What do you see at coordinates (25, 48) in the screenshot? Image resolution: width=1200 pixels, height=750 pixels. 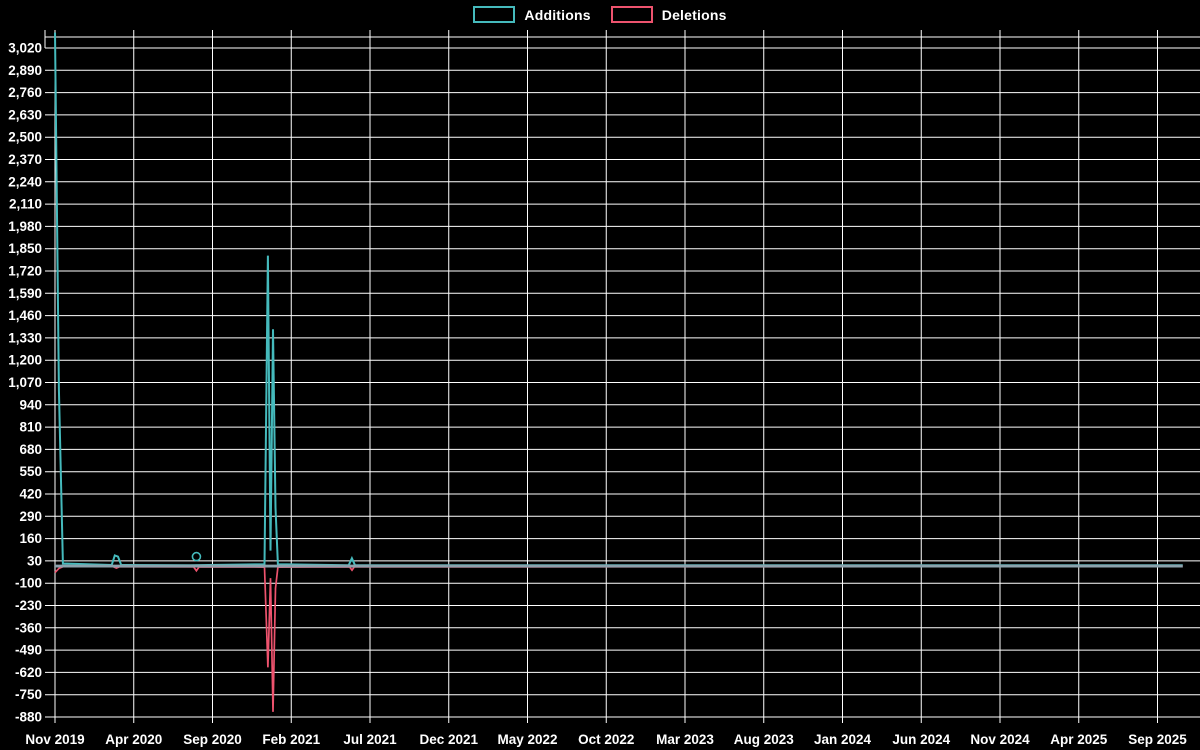 I see `y-tick-label: 3,020` at bounding box center [25, 48].